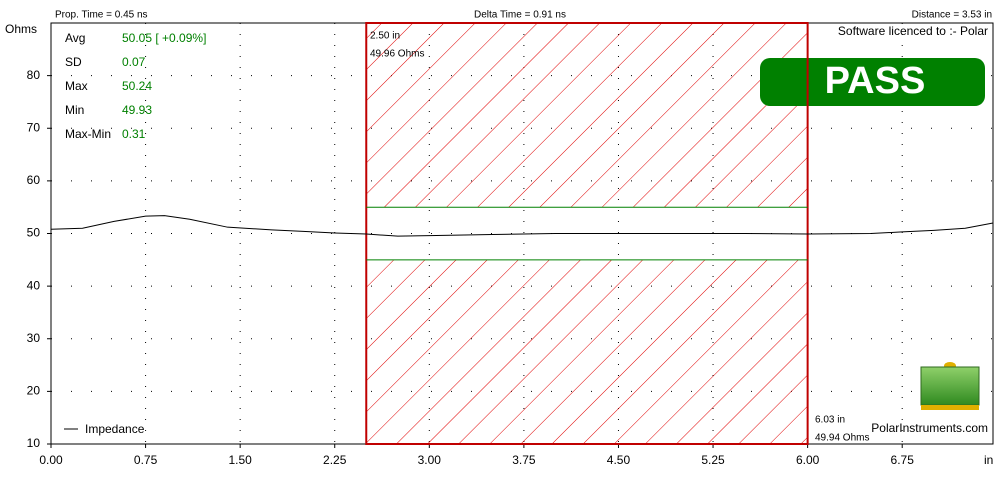 The image size is (999, 478). What do you see at coordinates (950, 386) in the screenshot?
I see `polar-icon` at bounding box center [950, 386].